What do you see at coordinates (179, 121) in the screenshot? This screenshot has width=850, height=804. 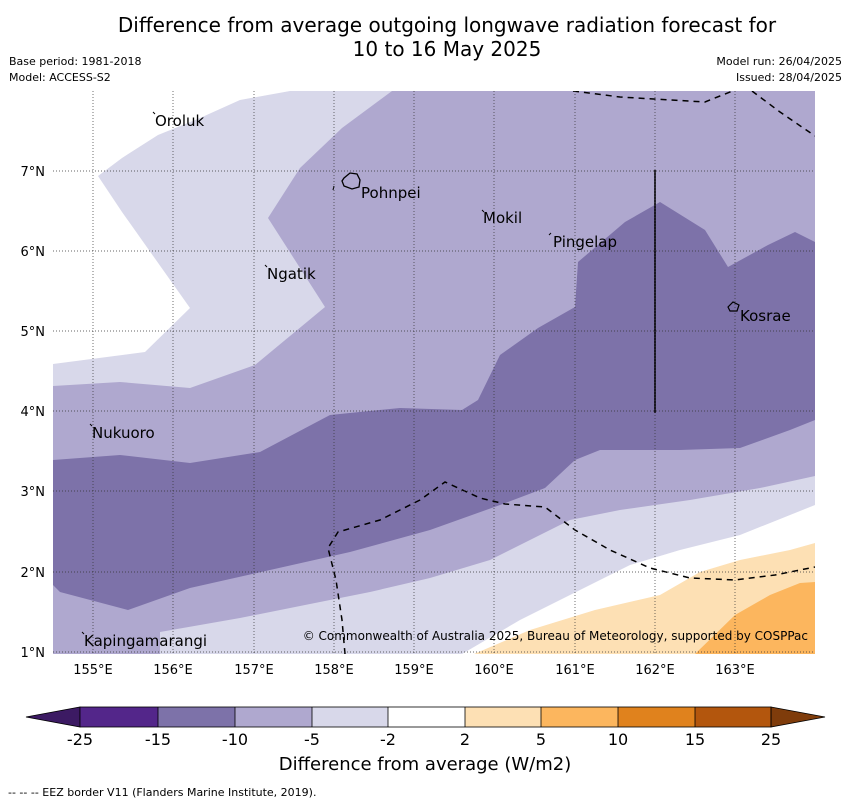 I see `place-oroluk: Oroluk` at bounding box center [179, 121].